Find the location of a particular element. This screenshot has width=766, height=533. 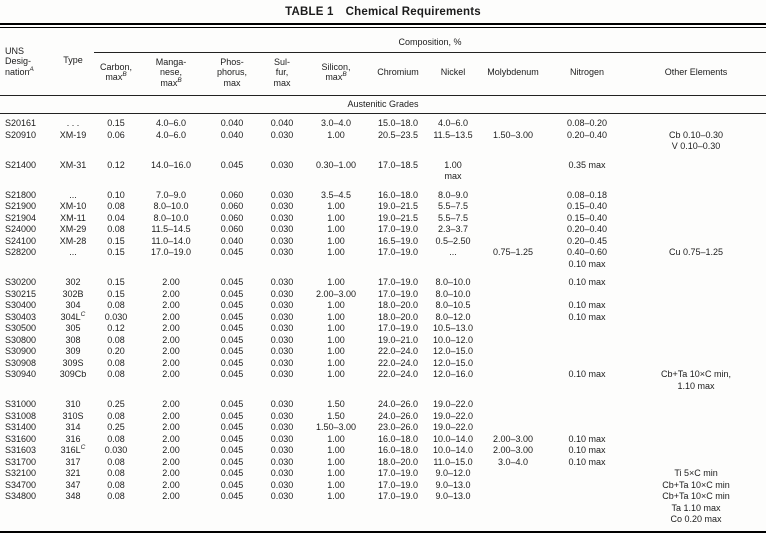

cell-uns: S30908 is located at coordinates (21, 362).